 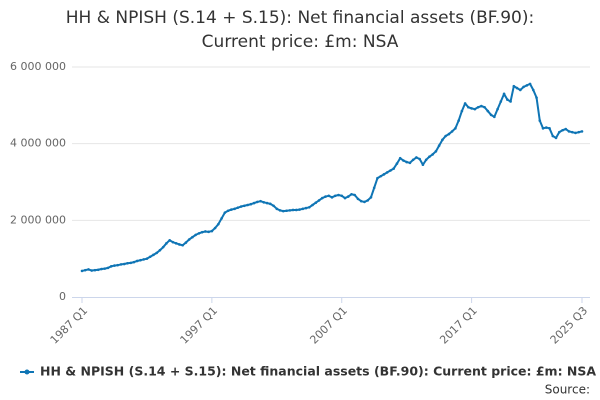 I want to click on y-tick-label: 2 000 000, so click(x=38, y=219).